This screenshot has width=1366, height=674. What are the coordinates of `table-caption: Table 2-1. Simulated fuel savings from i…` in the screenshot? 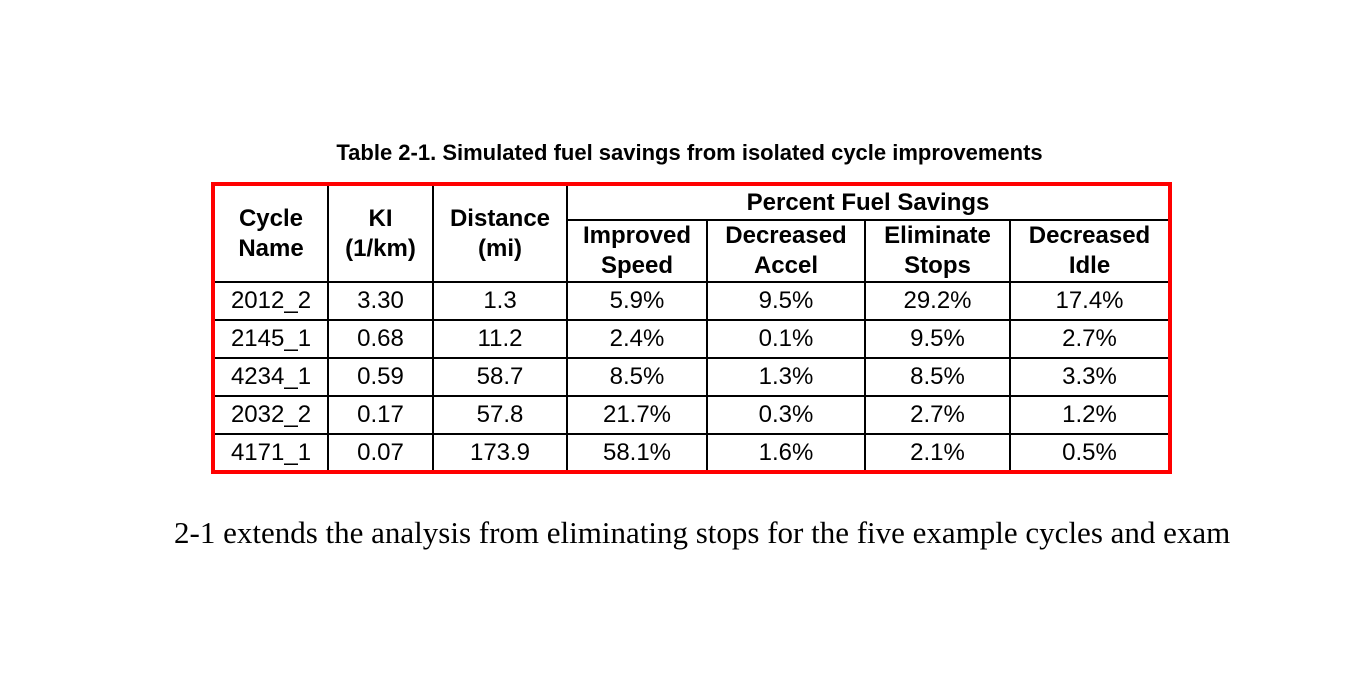 It's located at (689, 152).